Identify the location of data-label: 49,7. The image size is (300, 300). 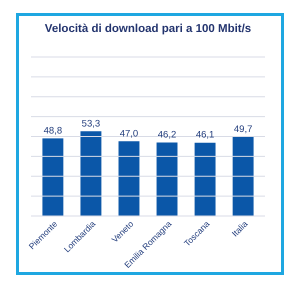
(243, 129).